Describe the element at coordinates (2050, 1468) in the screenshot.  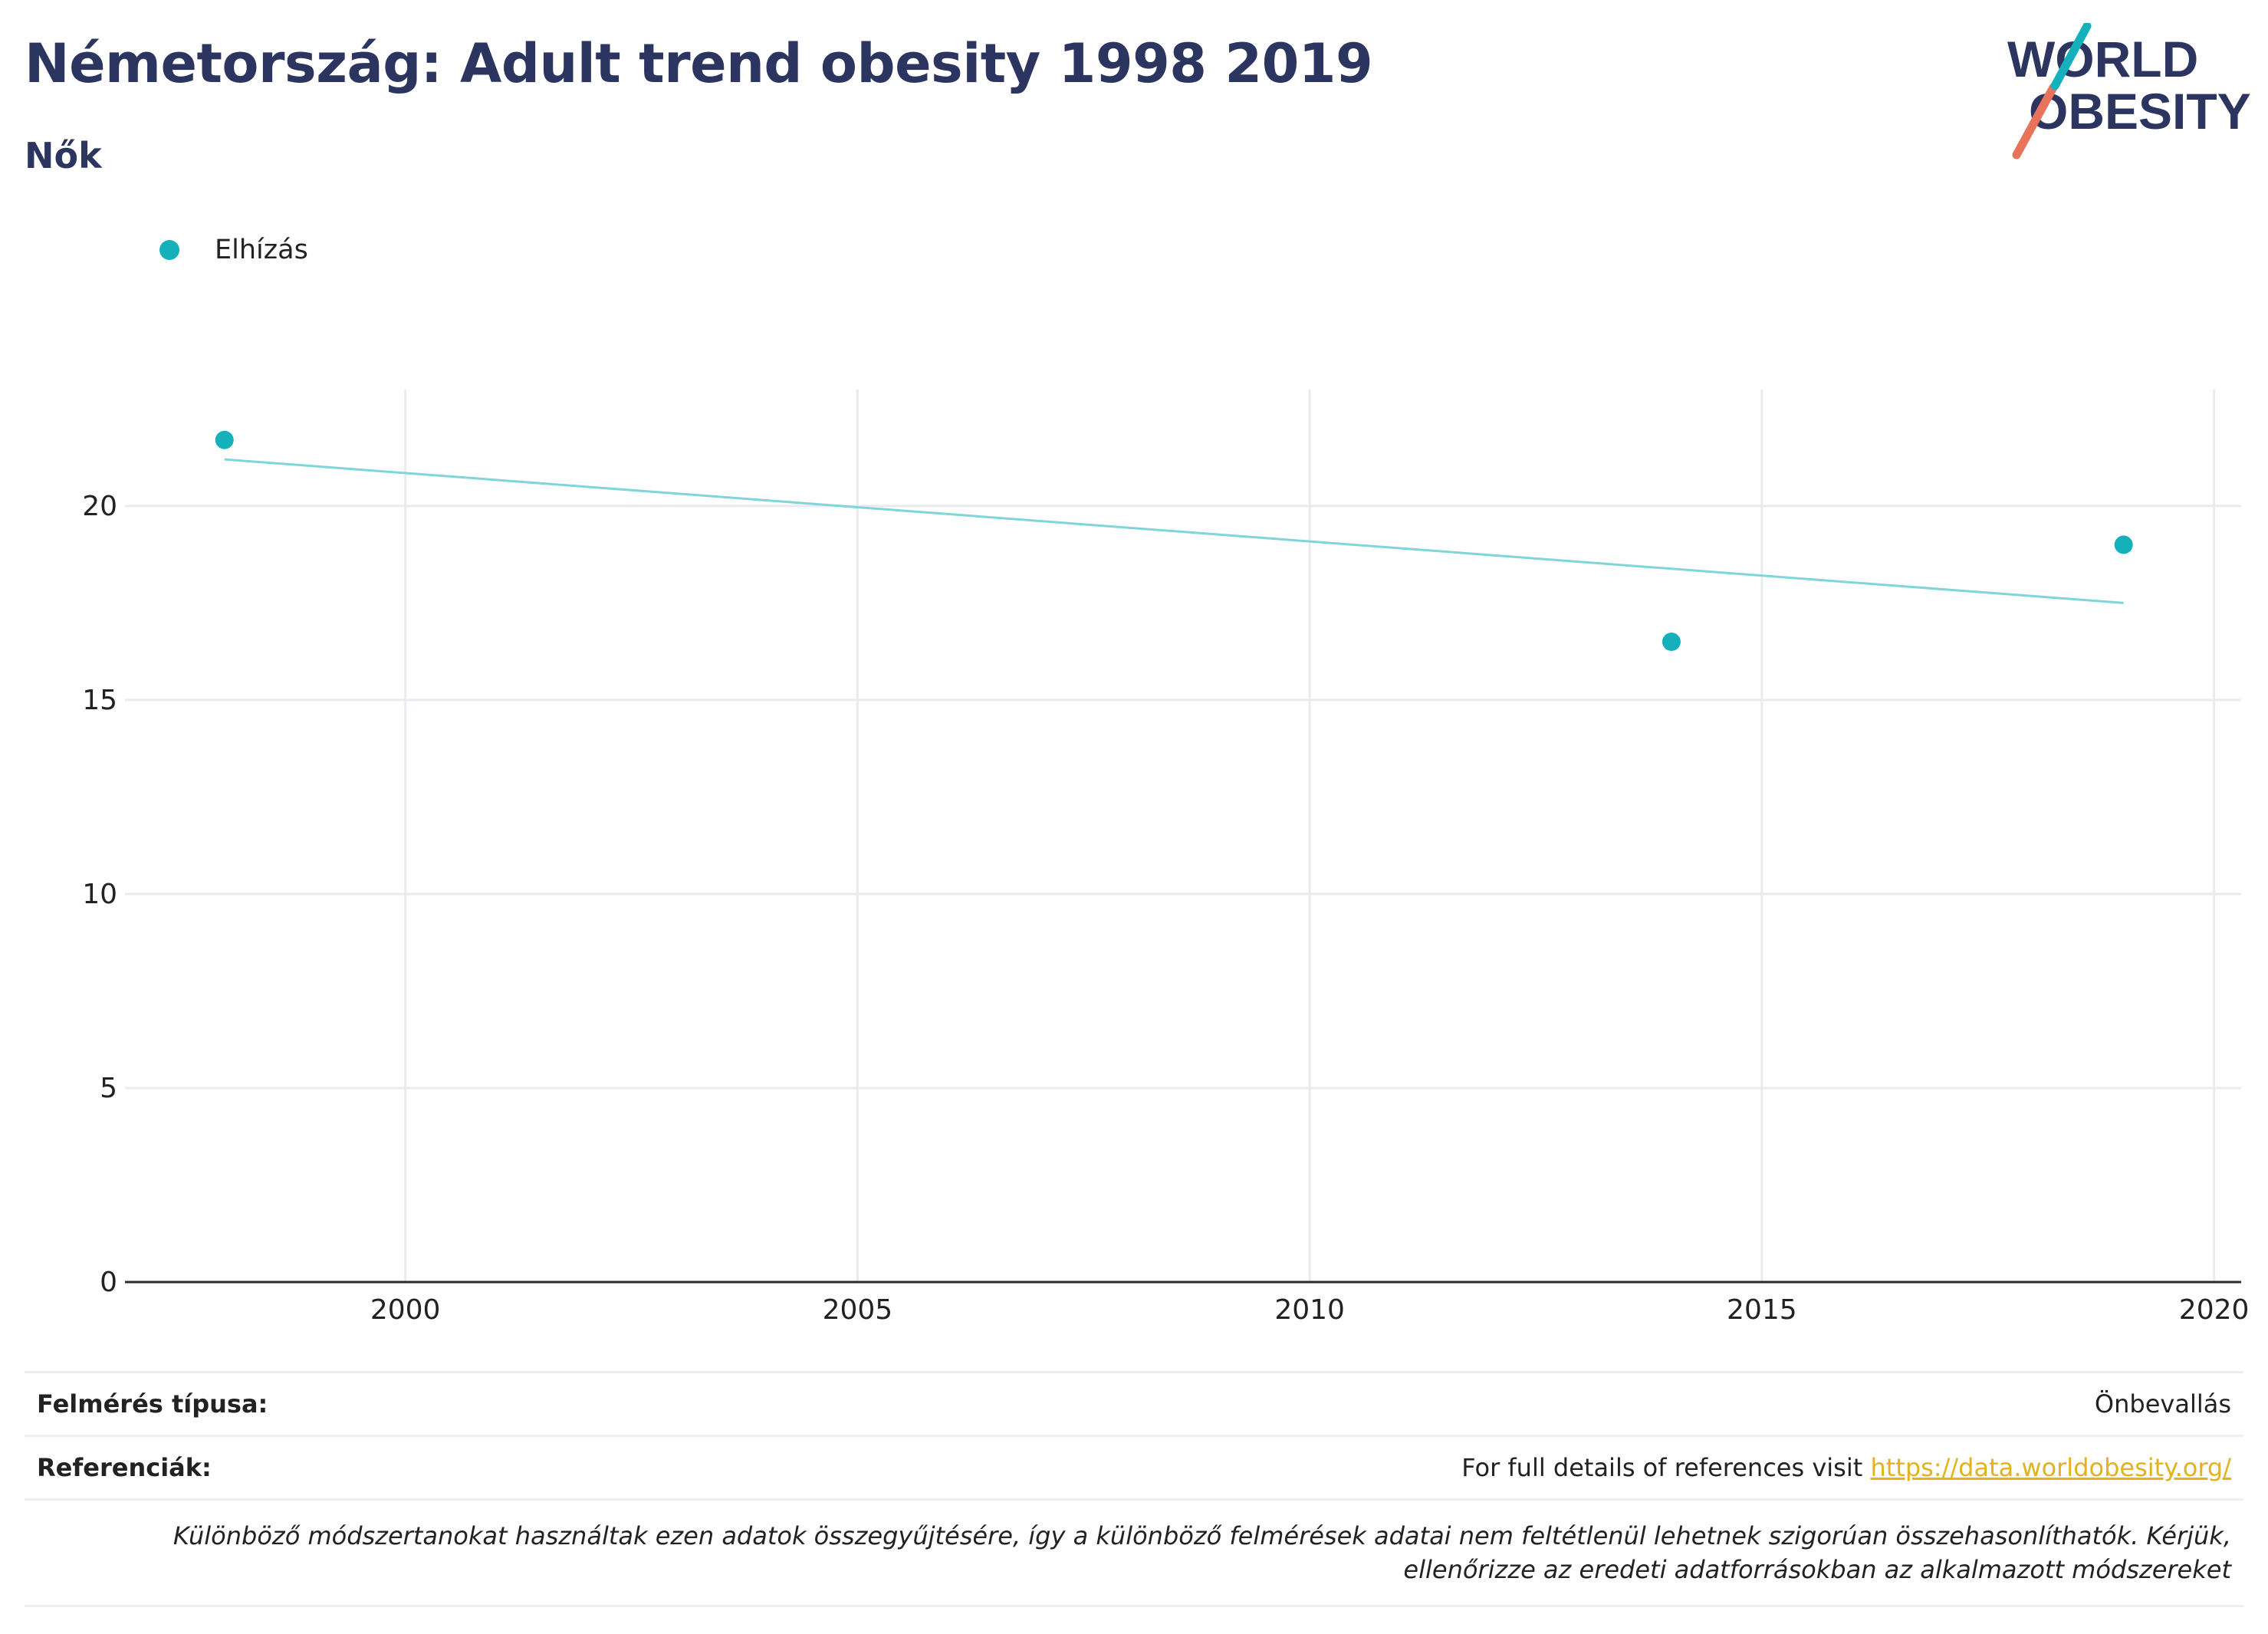
I see `references-link: https://data.worldobesity.org/` at that location.